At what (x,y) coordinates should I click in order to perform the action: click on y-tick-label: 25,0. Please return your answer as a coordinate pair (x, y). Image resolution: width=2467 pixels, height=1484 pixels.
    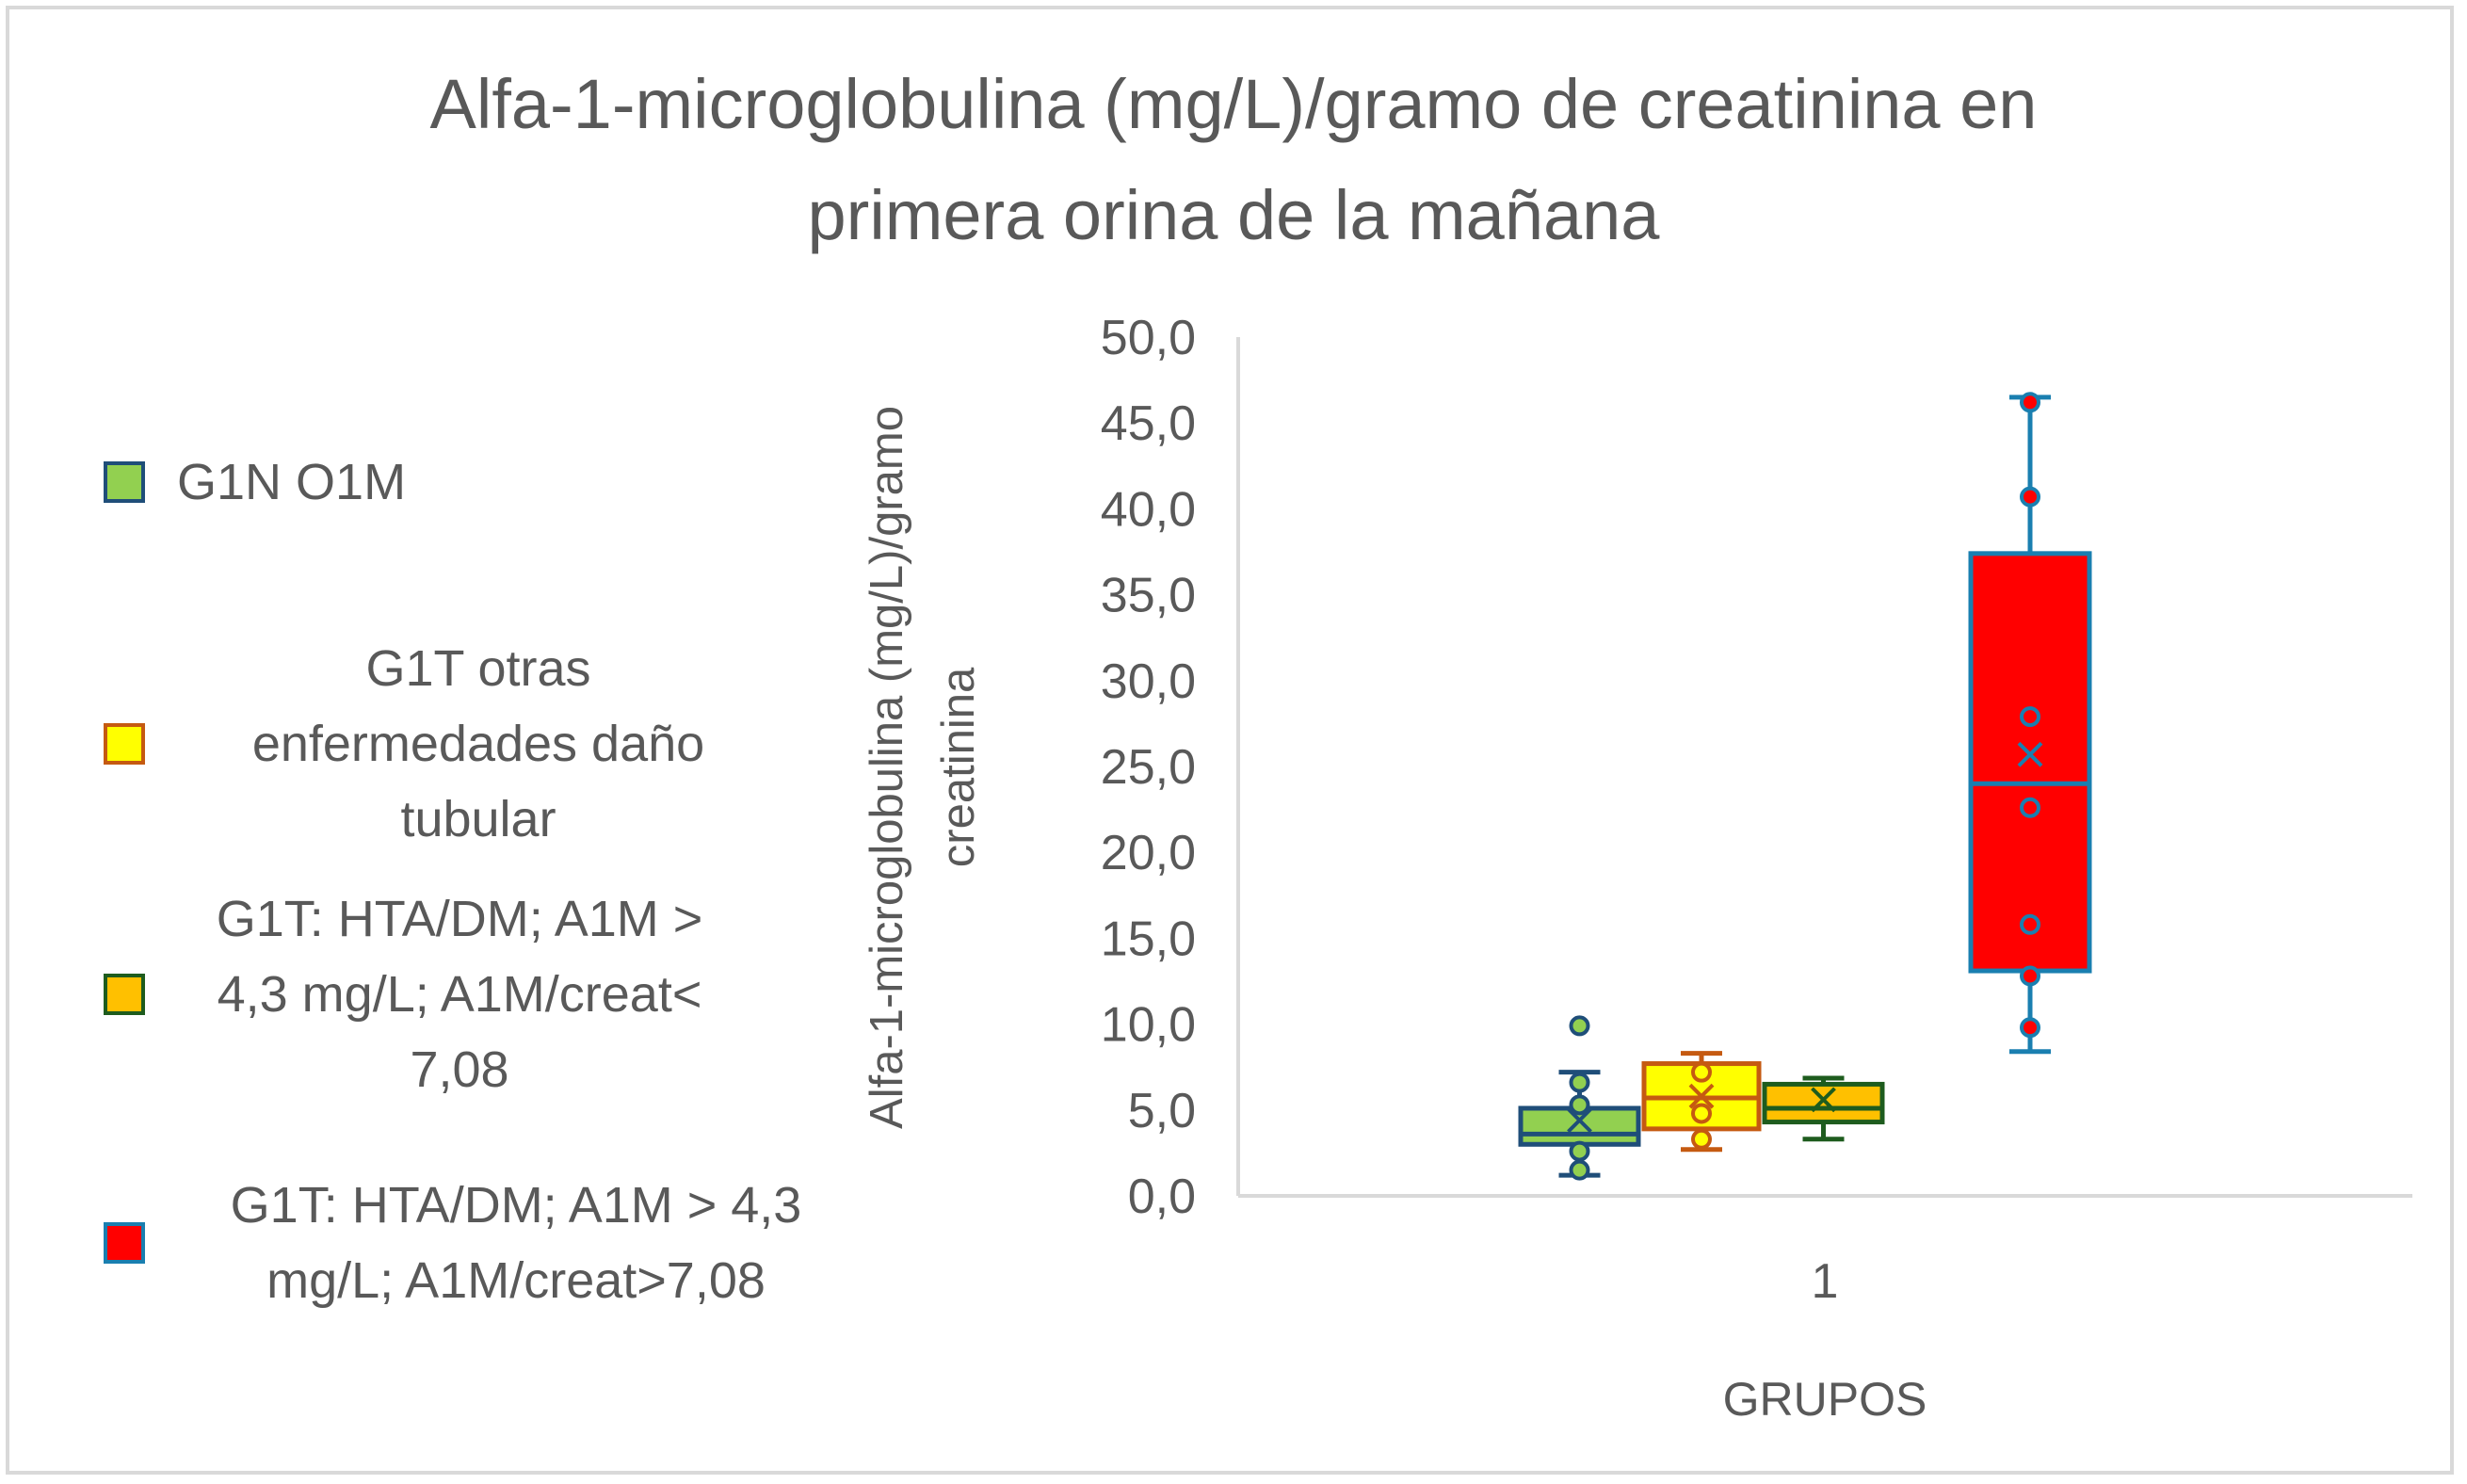
    Looking at the image, I should click on (1148, 767).